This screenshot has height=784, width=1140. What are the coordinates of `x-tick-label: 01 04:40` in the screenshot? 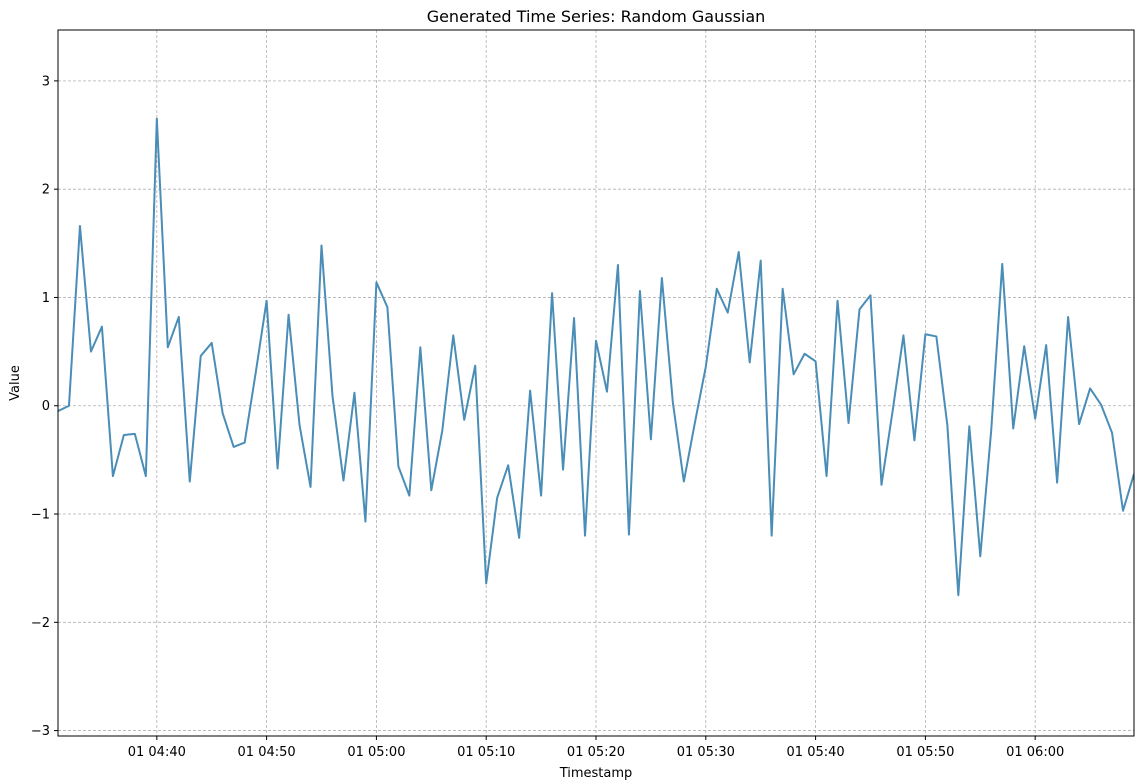 It's located at (157, 752).